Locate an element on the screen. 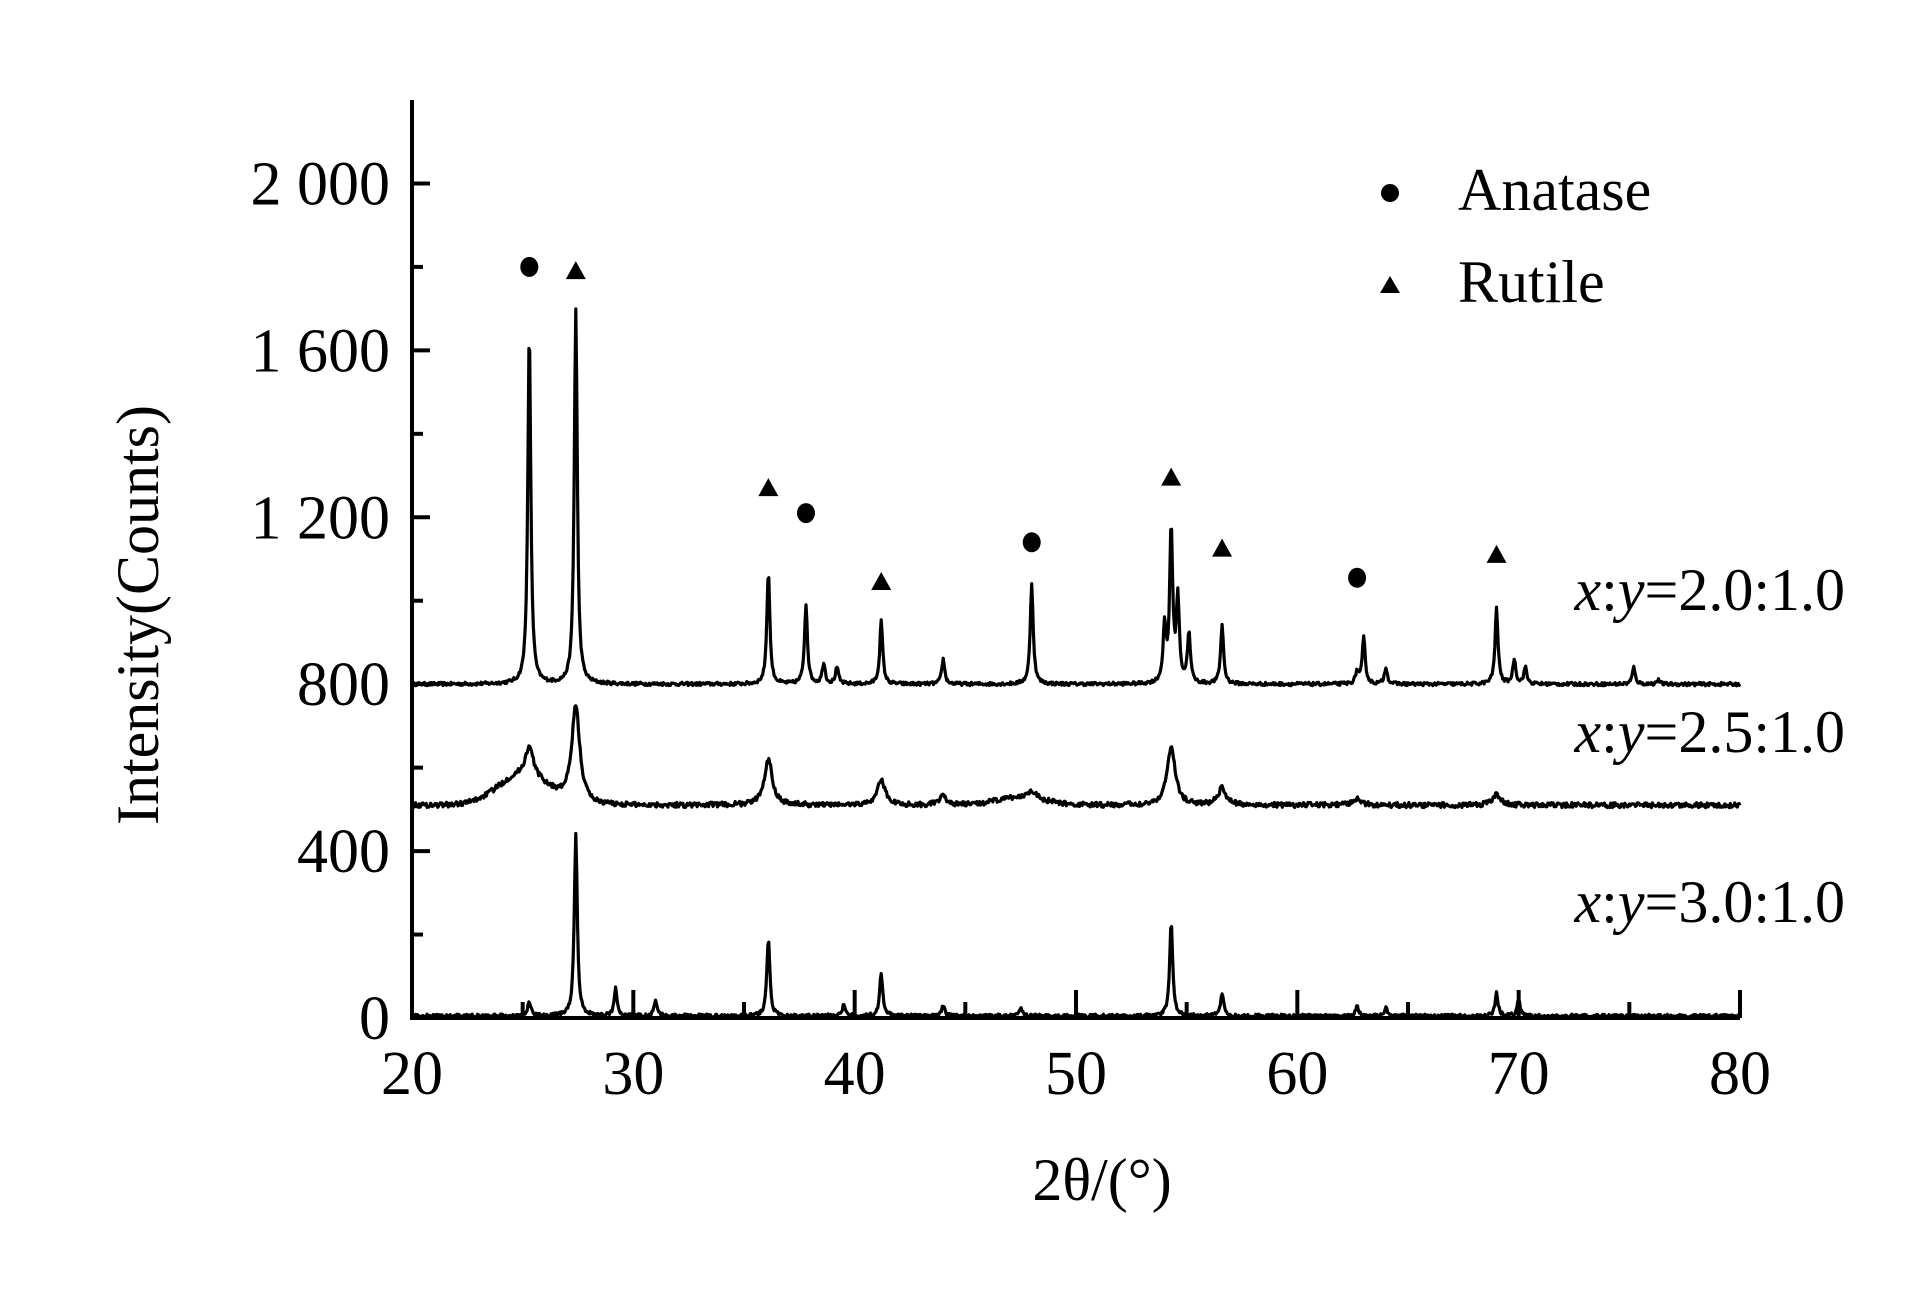 The width and height of the screenshot is (1923, 1299). legend-rutile-label: Rutile is located at coordinates (1531, 282).